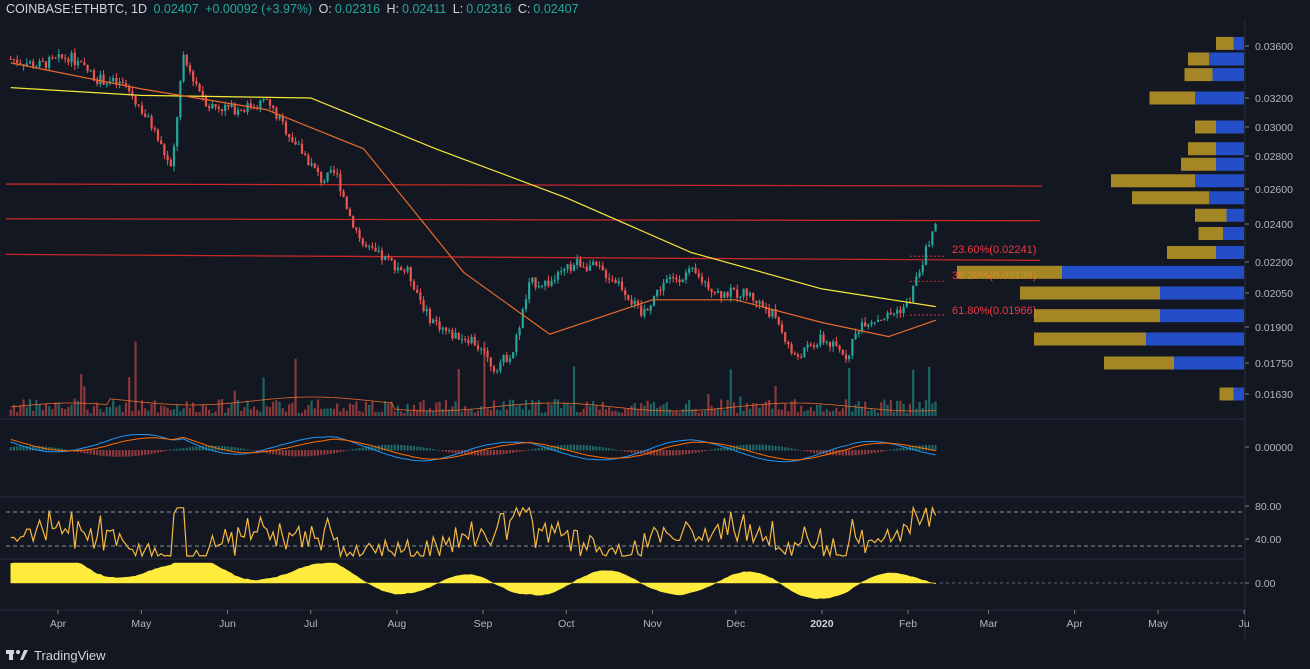 The height and width of the screenshot is (669, 1310). I want to click on low-label: L:, so click(458, 9).